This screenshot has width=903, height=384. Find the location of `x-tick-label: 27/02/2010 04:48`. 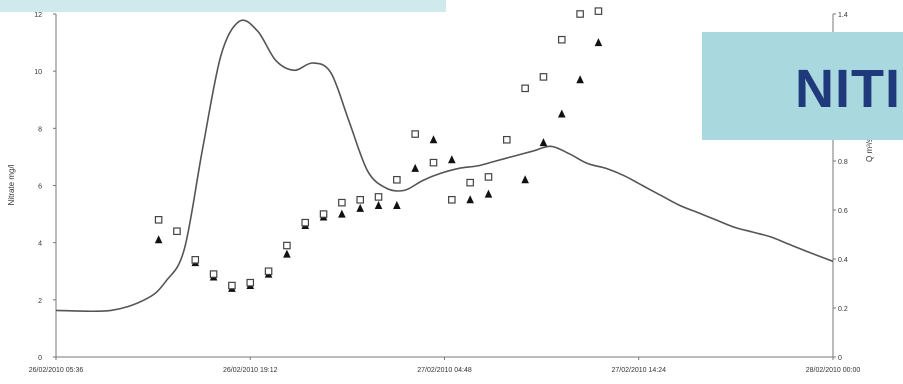

x-tick-label: 27/02/2010 04:48 is located at coordinates (444, 370).